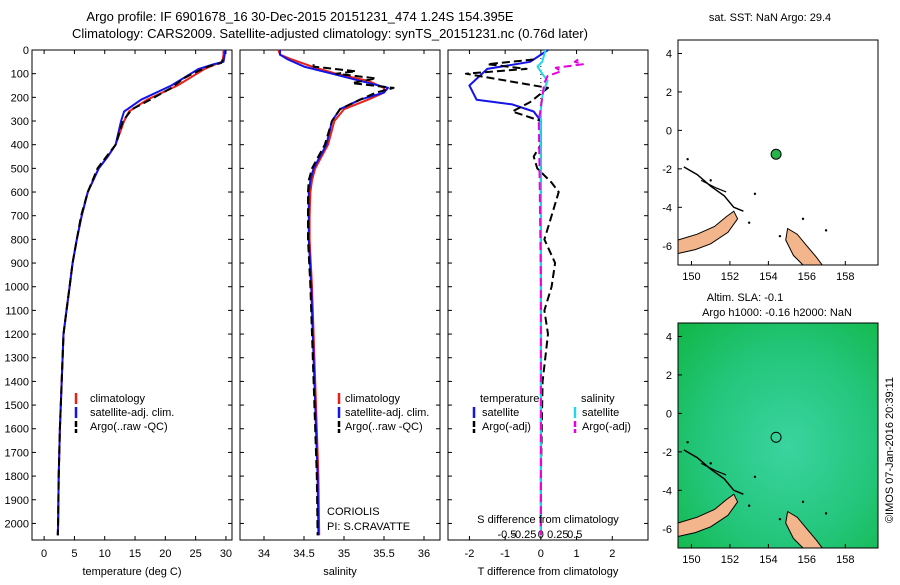 The image size is (900, 585). What do you see at coordinates (577, 554) in the screenshot?
I see `xtick-label: 1` at bounding box center [577, 554].